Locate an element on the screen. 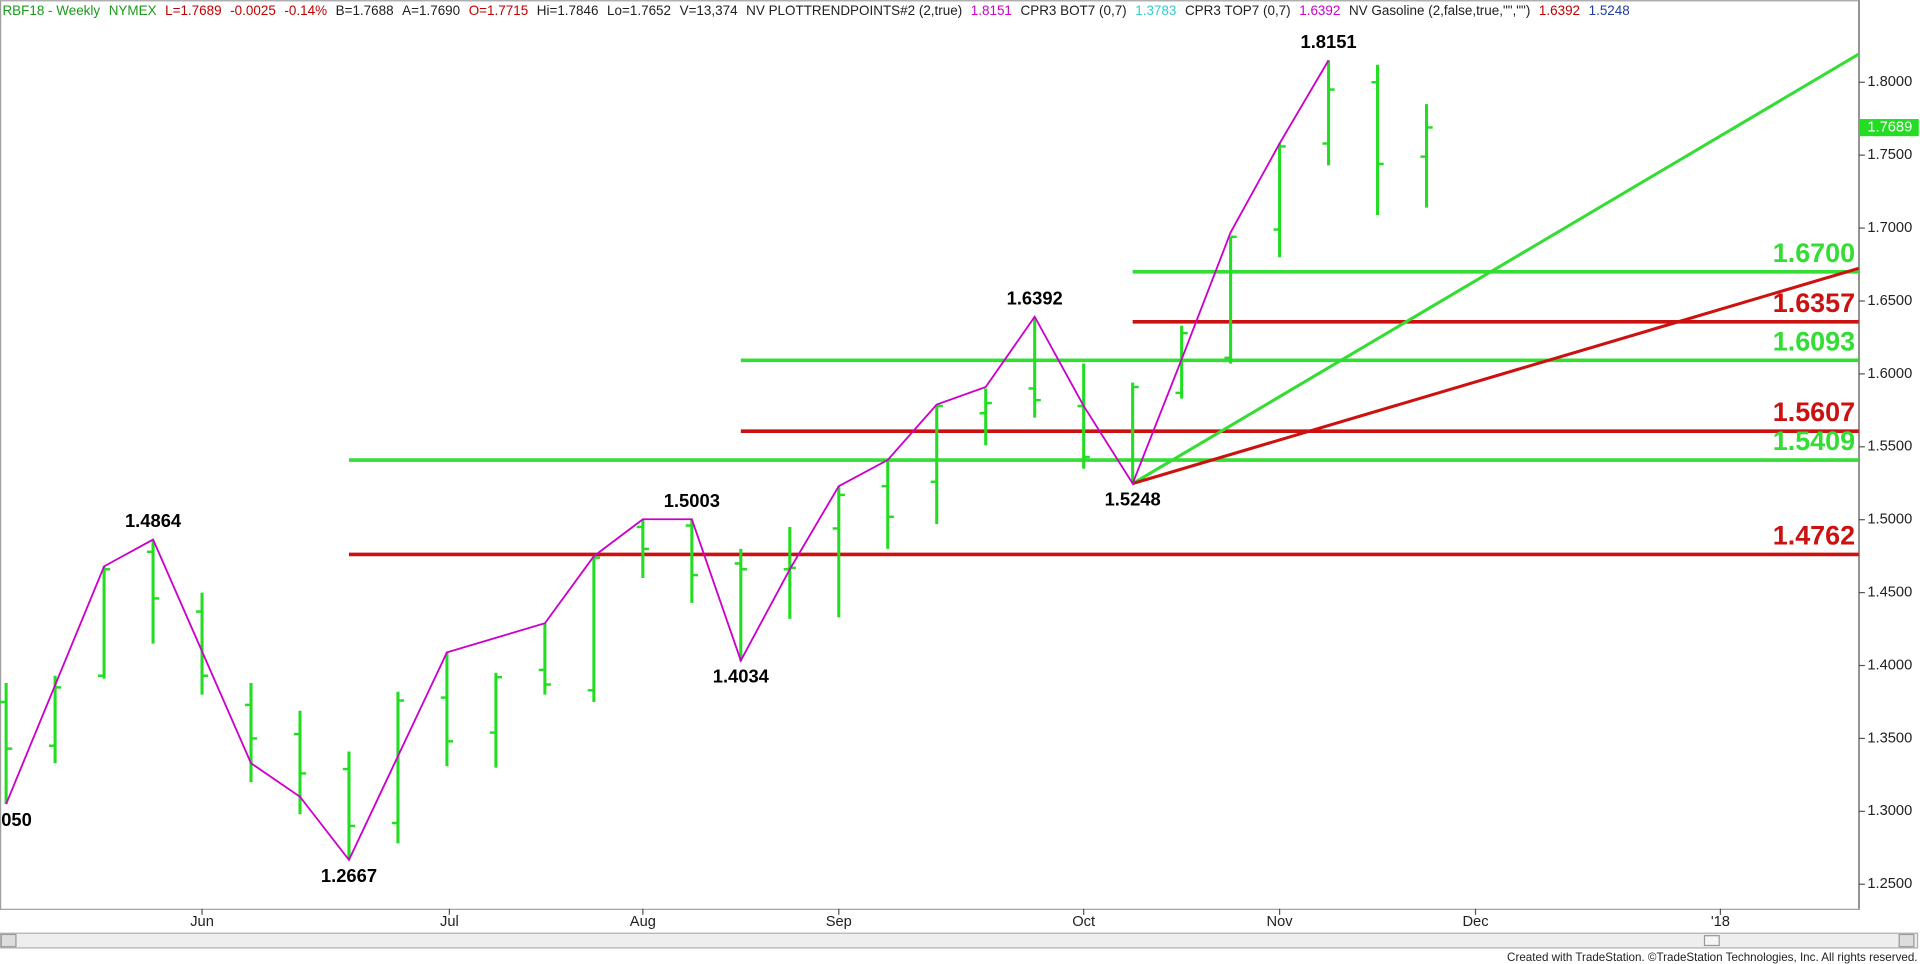 The width and height of the screenshot is (1920, 964). y-tick-label: 1.7500 is located at coordinates (1889, 155).